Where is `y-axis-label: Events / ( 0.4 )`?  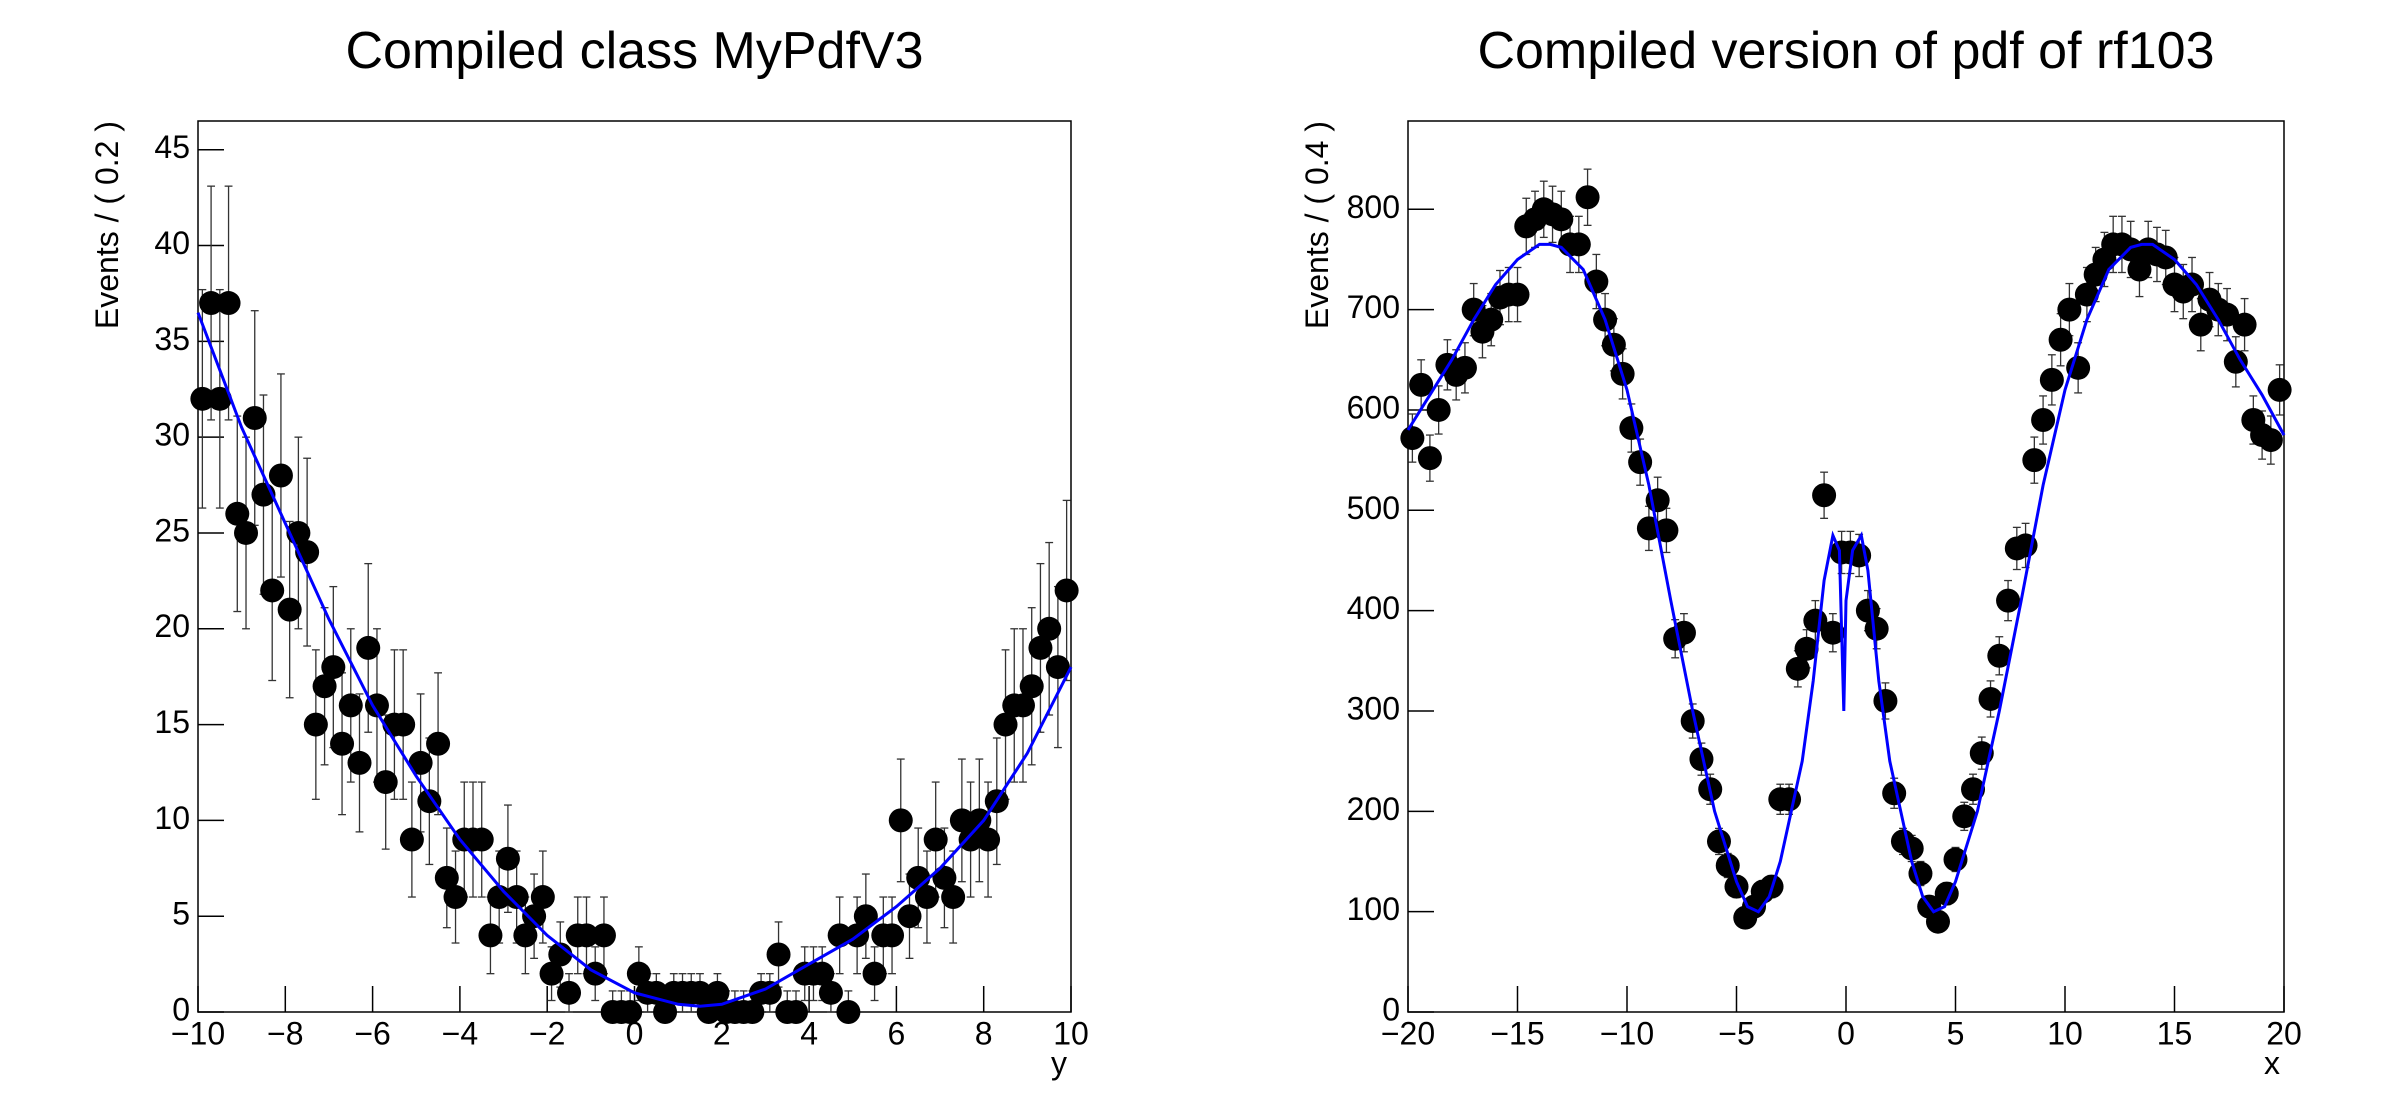
y-axis-label: Events / ( 0.4 ) is located at coordinates (1317, 225).